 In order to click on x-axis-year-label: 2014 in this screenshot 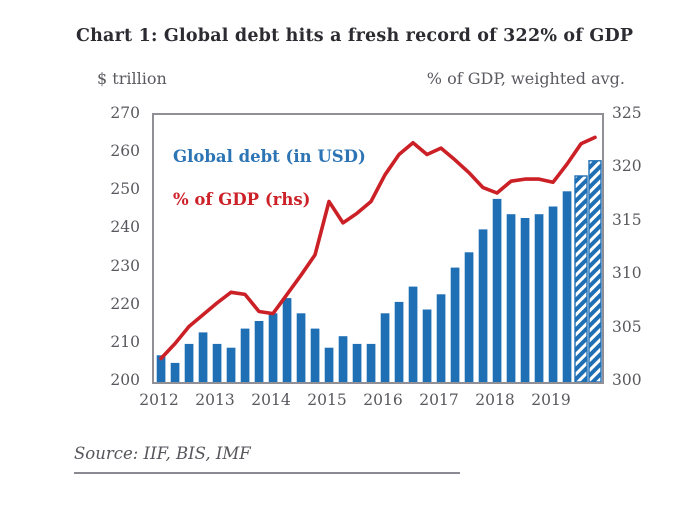, I will do `click(271, 400)`.